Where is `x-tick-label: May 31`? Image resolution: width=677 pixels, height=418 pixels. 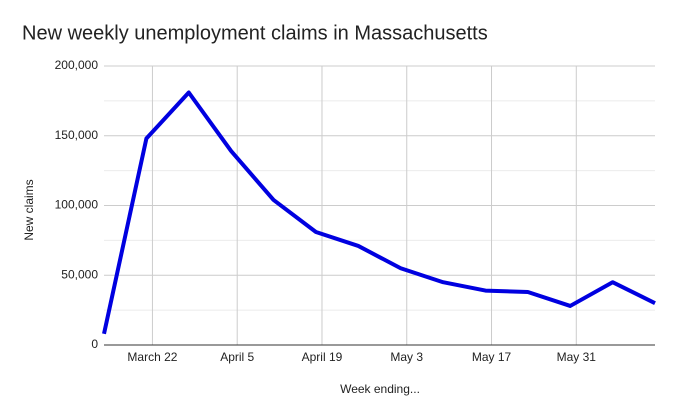
x-tick-label: May 31 is located at coordinates (577, 357).